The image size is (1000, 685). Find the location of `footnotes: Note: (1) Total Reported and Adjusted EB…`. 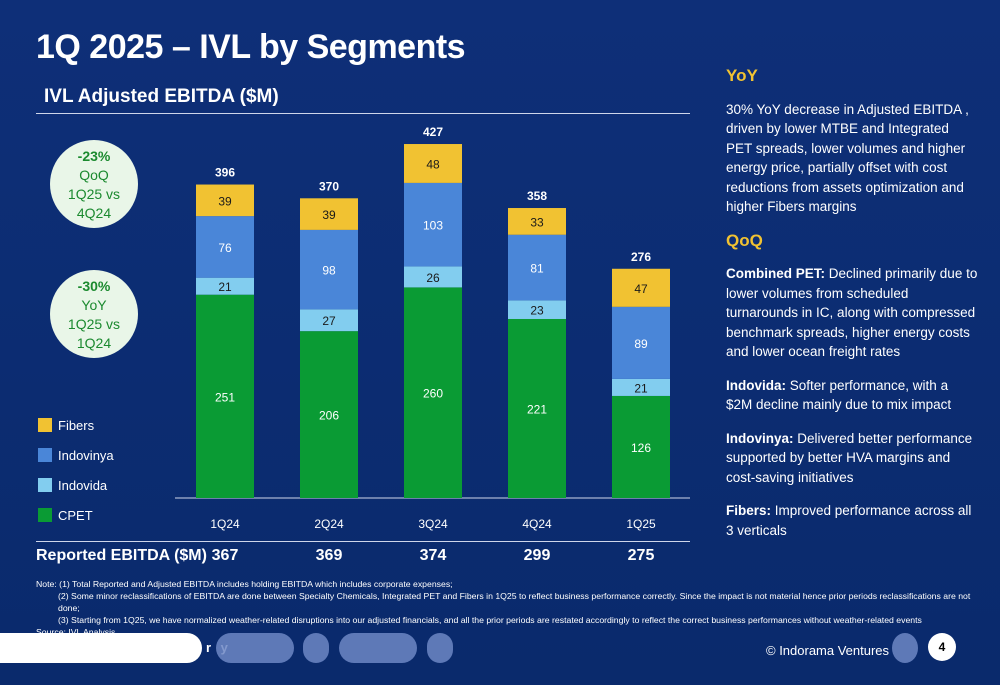

footnotes: Note: (1) Total Reported and Adjusted EB… is located at coordinates (511, 608).